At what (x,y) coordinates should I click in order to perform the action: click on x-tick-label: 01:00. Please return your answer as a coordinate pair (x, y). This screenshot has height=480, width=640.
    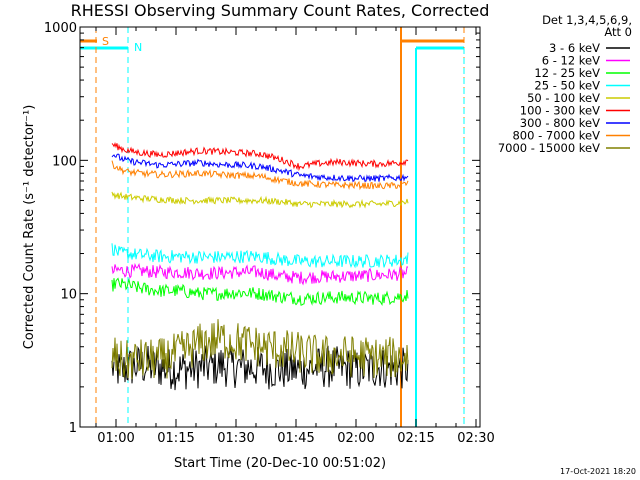
    Looking at the image, I should click on (115, 438).